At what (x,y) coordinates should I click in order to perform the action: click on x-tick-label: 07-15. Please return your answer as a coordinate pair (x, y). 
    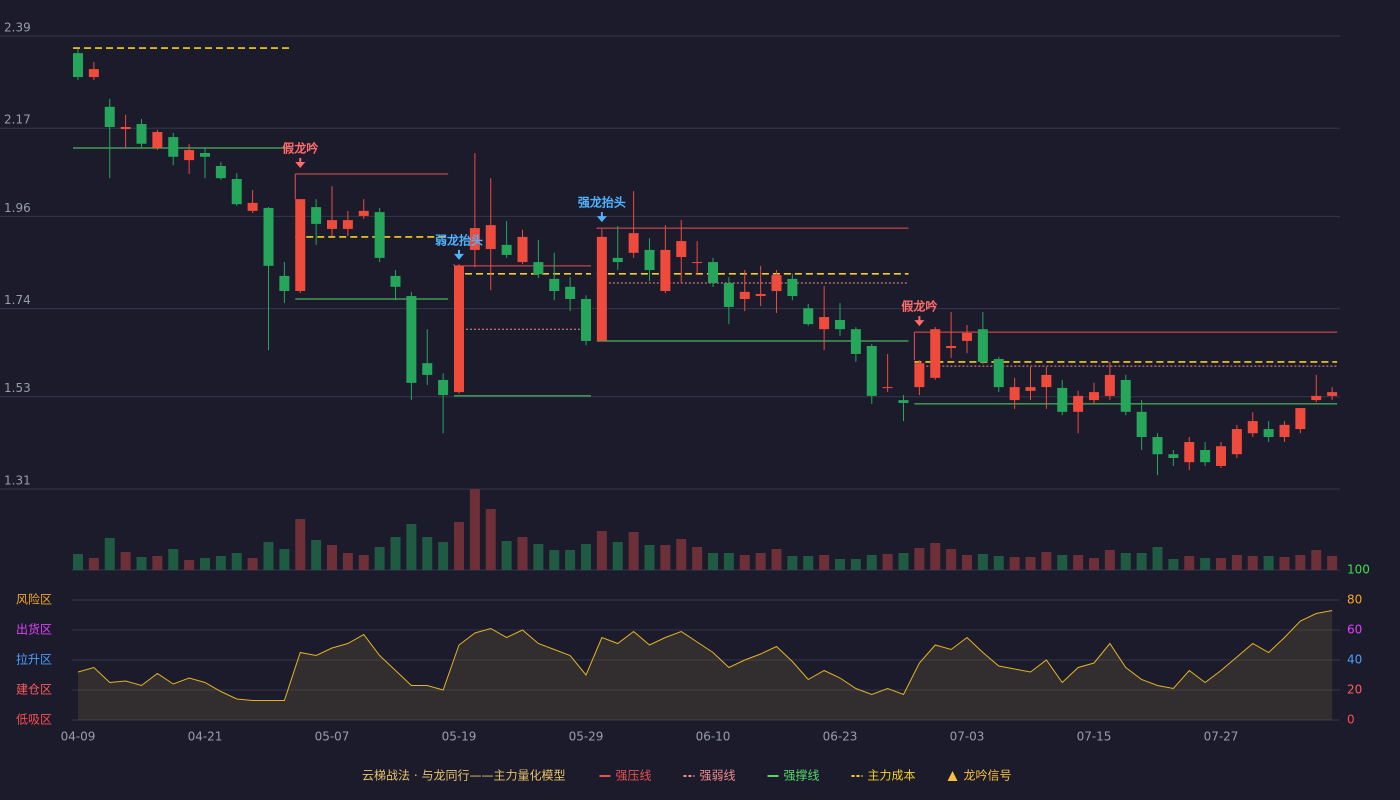
    Looking at the image, I should click on (1094, 737).